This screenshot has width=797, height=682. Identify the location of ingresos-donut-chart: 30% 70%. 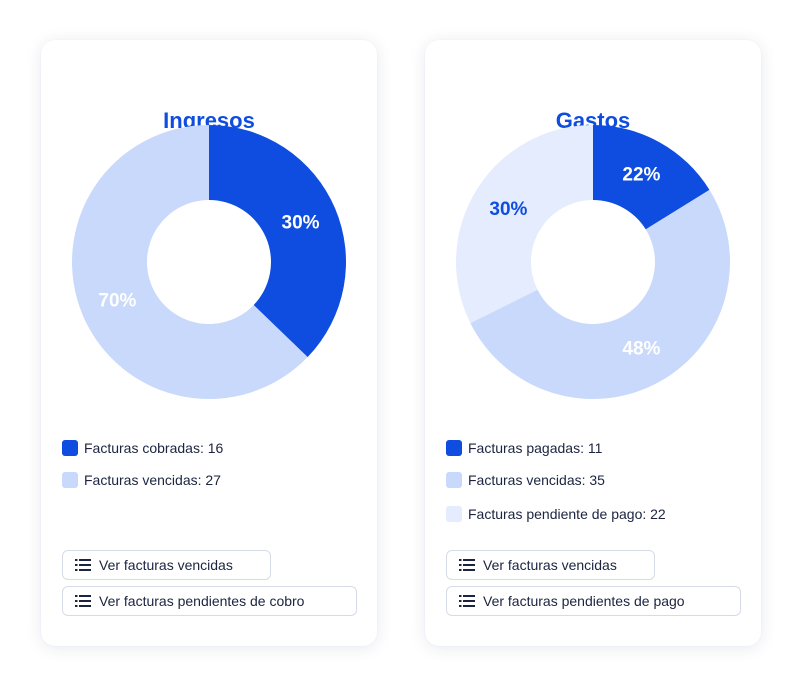
(208, 262).